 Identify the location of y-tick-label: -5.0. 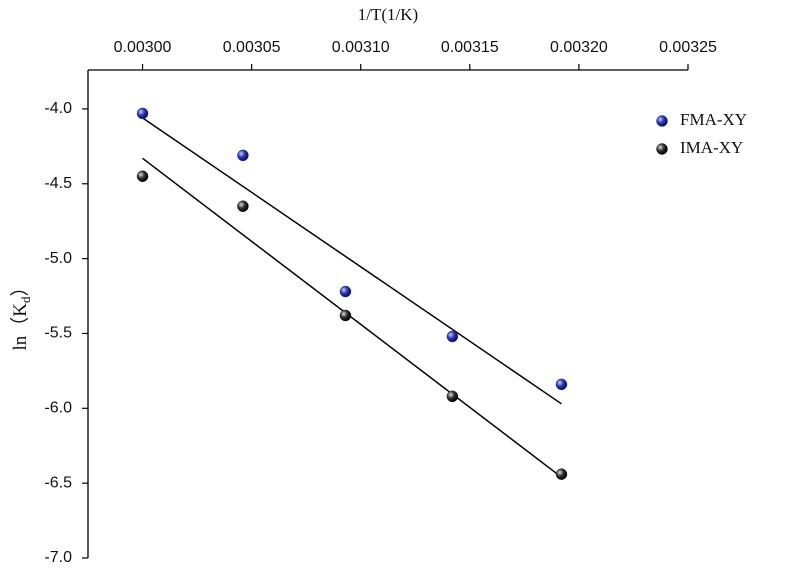
(58, 258).